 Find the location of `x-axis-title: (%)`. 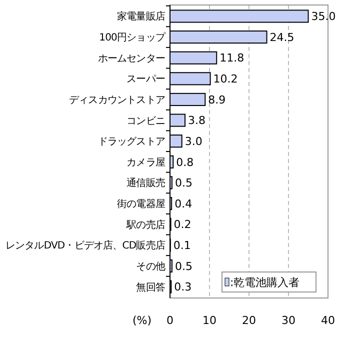

x-axis-title: (%) is located at coordinates (142, 320).